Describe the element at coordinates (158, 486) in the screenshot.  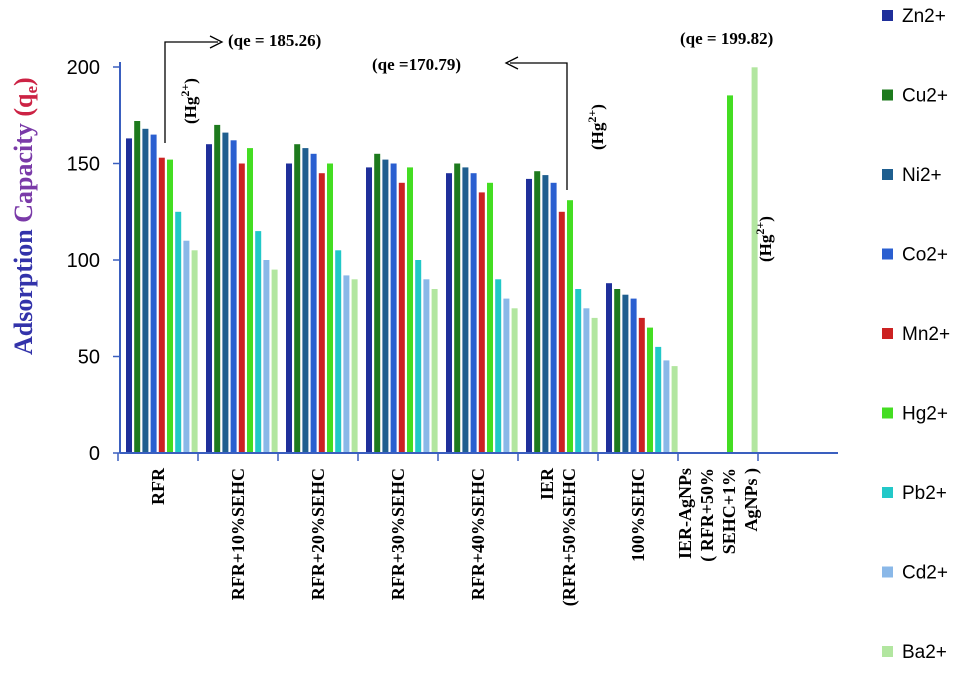
I see `x-category-label: RFR` at that location.